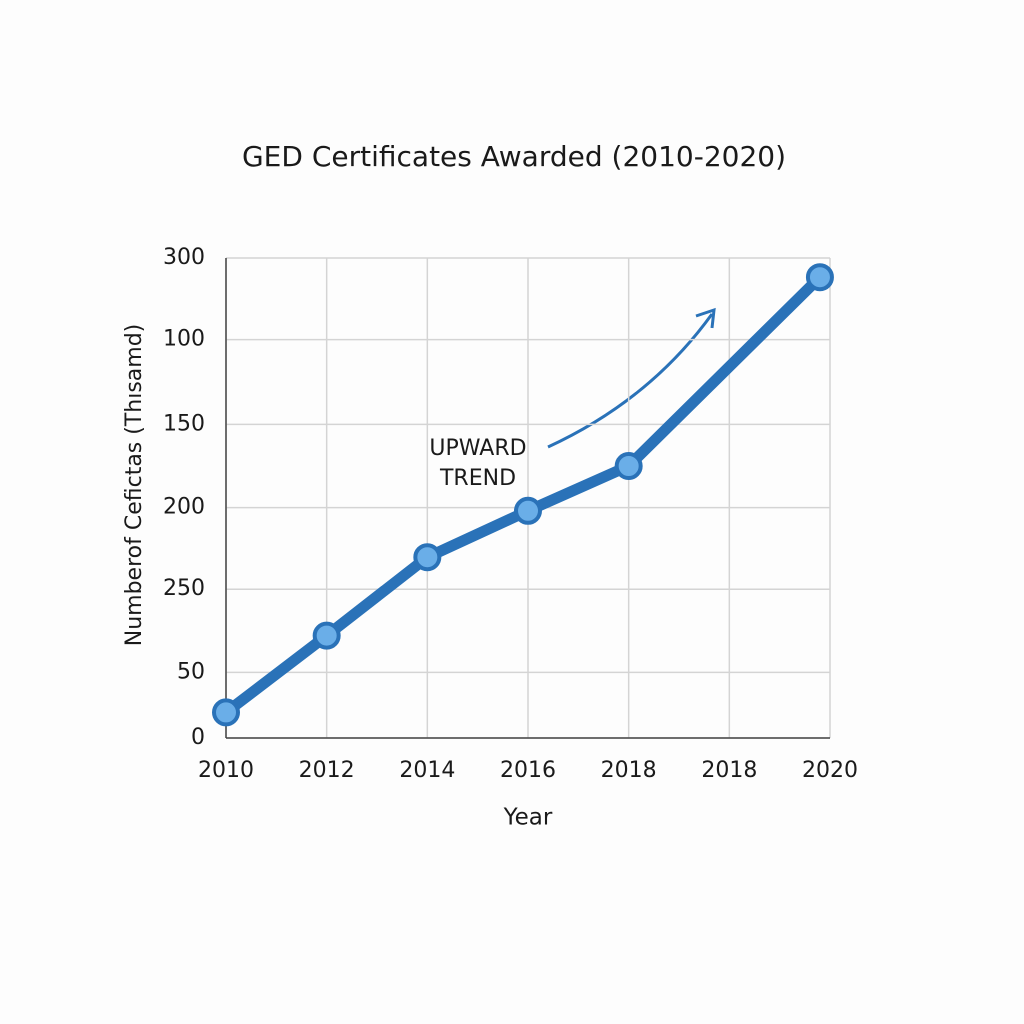 This screenshot has height=1024, width=1024. Describe the element at coordinates (327, 770) in the screenshot. I see `x-tick-label: 2012` at that location.